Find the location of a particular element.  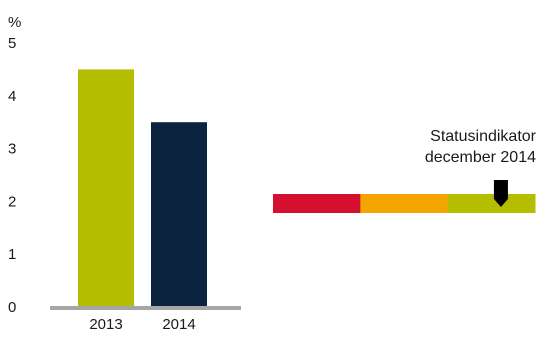

status-indicator-bar is located at coordinates (404, 196).